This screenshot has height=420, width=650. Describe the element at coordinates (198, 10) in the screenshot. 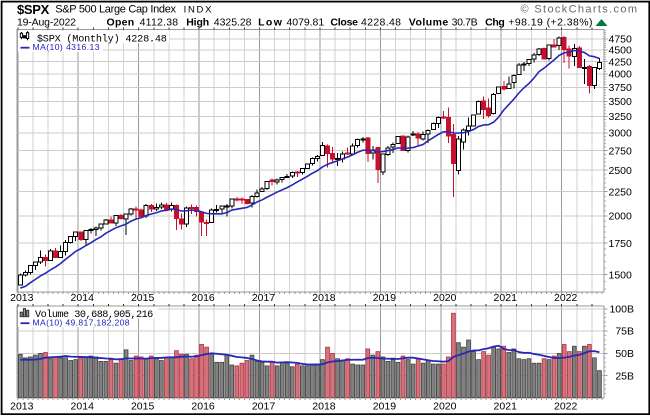

I see `svg-text: INDX` at that location.